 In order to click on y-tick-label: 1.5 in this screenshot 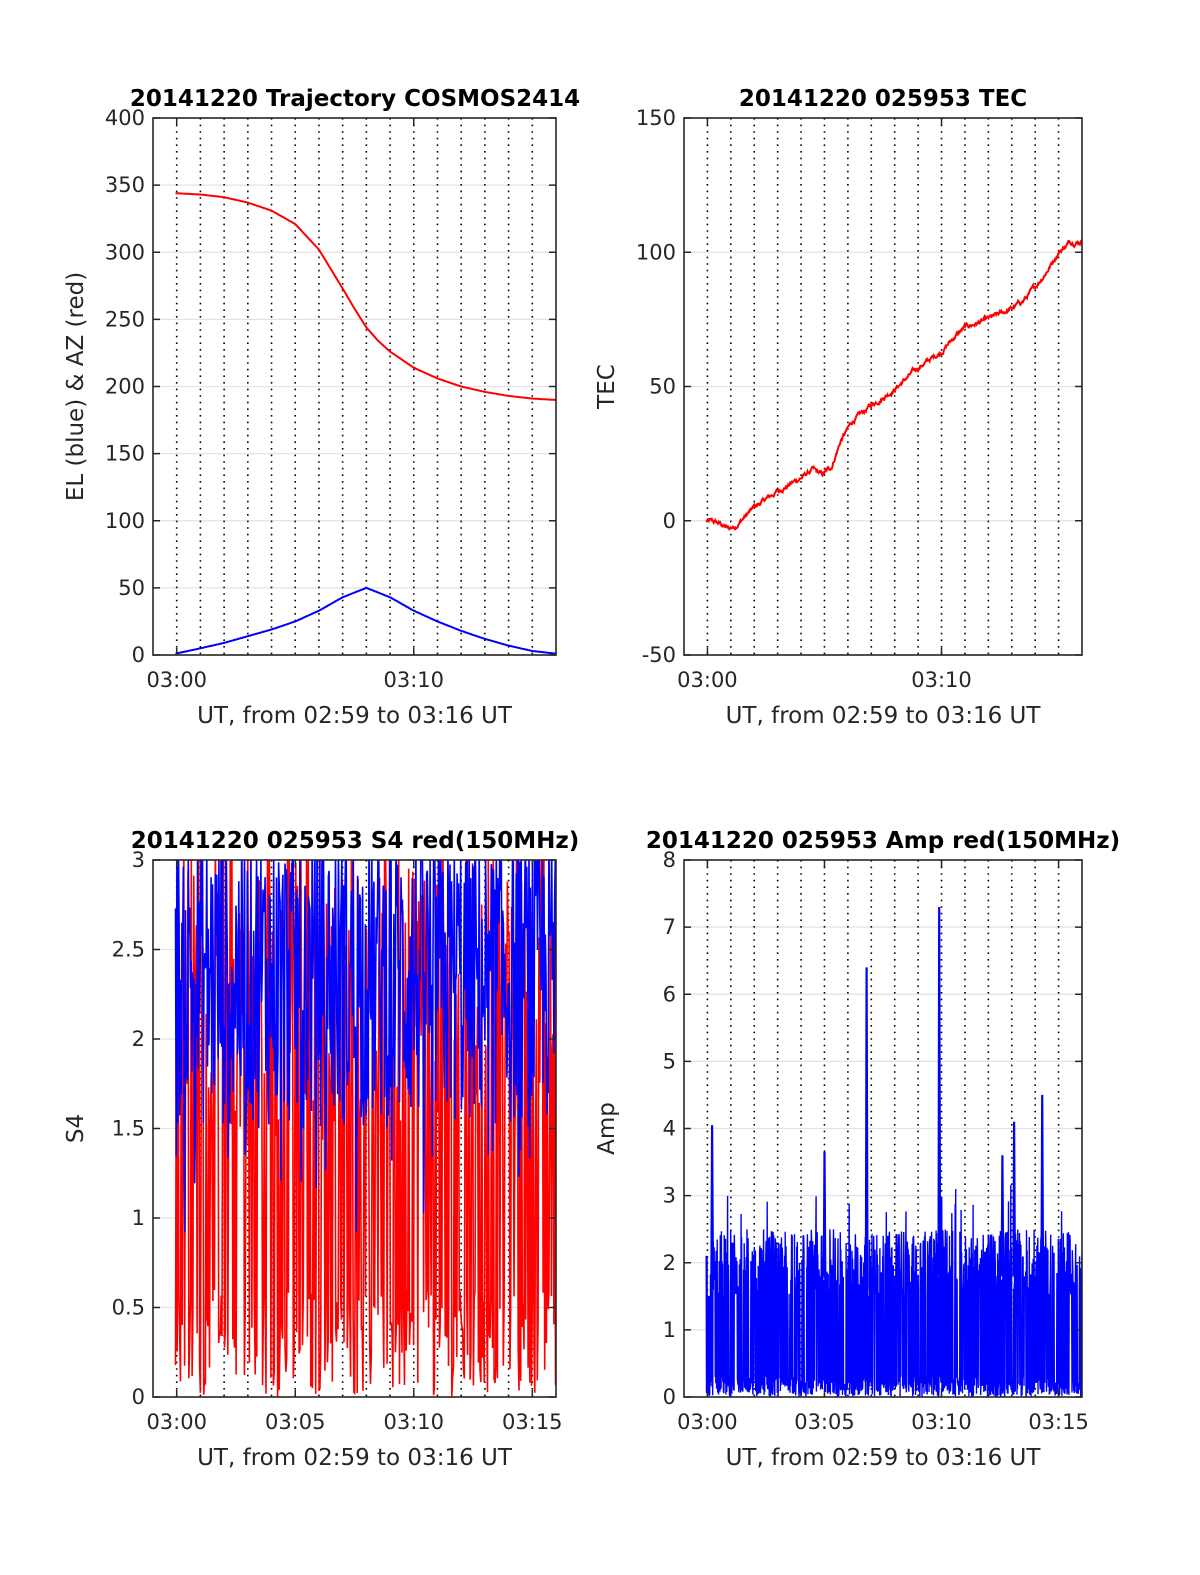, I will do `click(128, 1129)`.